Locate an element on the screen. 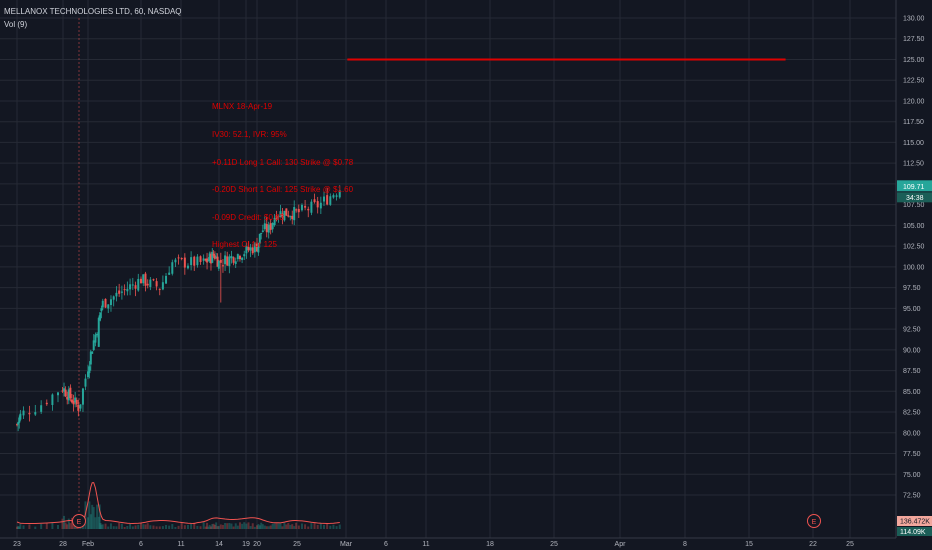 Image resolution: width=932 pixels, height=550 pixels. y-tick-label: 95.00 is located at coordinates (912, 309).